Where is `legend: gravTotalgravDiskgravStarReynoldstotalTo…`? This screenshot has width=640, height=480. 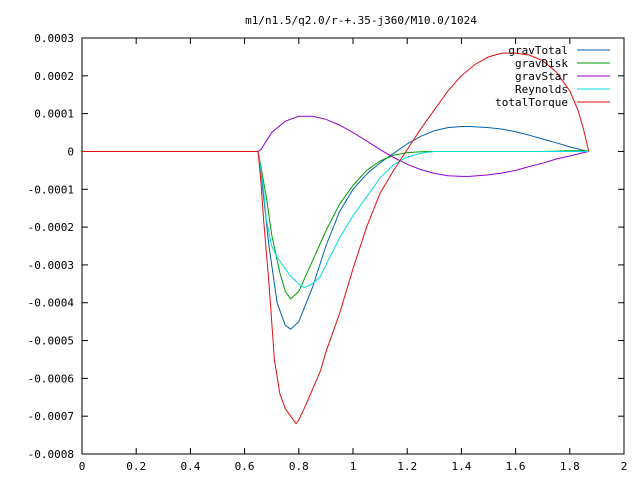
legend: gravTotalgravDiskgravStarReynoldstotalTo… is located at coordinates (552, 76).